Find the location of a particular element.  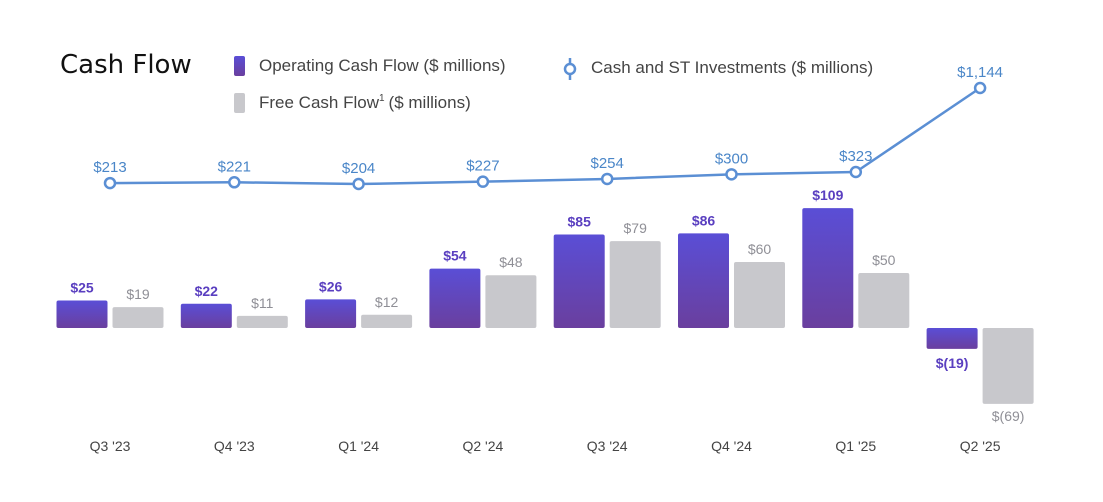

free-cash-flow-label: $11 is located at coordinates (262, 303).